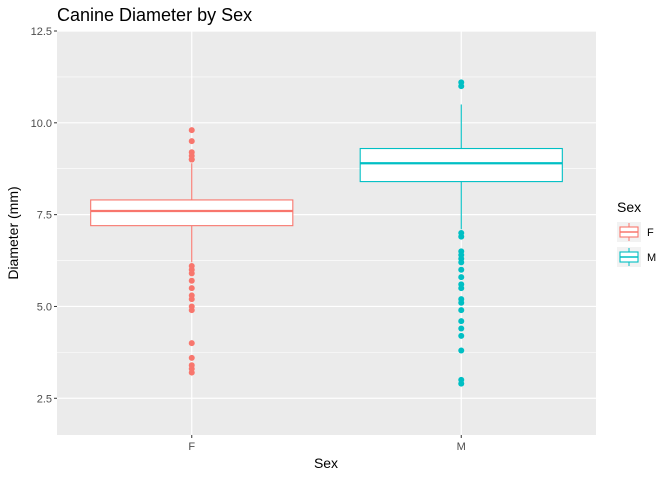  Describe the element at coordinates (154, 15) in the screenshot. I see `chart-title: Canine Diameter by Sex` at that location.